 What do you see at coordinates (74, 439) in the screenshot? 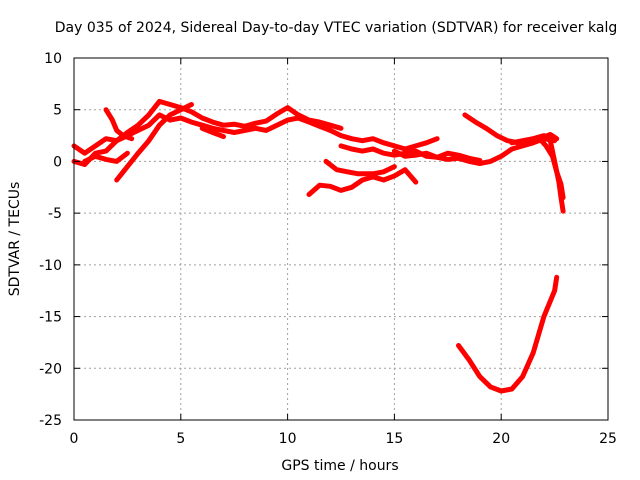
I see `x-tick-label: 0` at bounding box center [74, 439].